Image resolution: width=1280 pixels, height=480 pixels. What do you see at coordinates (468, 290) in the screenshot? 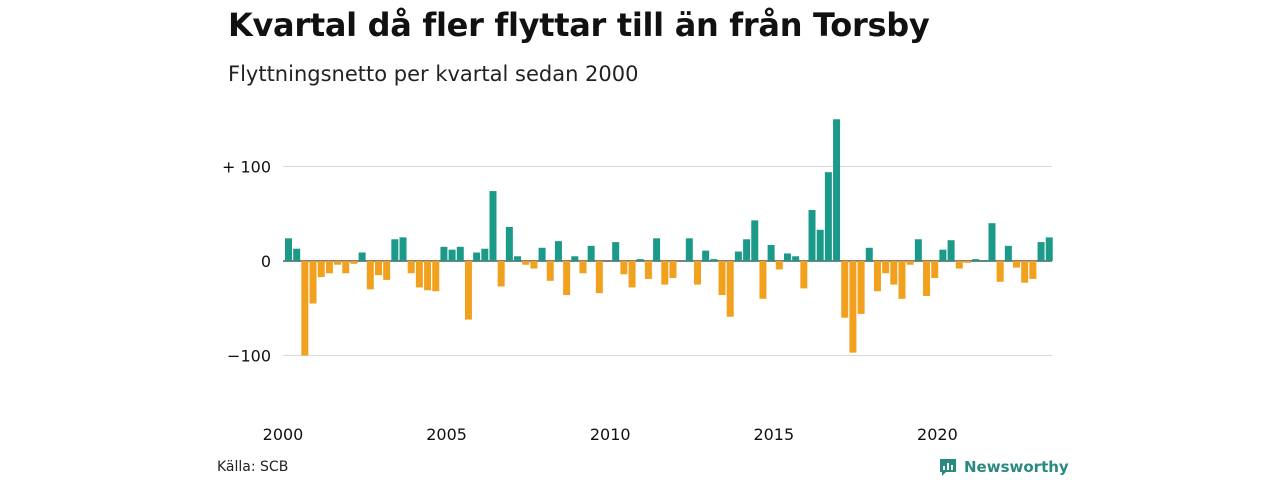
I see `bar: 2005 Q3: -62` at bounding box center [468, 290].